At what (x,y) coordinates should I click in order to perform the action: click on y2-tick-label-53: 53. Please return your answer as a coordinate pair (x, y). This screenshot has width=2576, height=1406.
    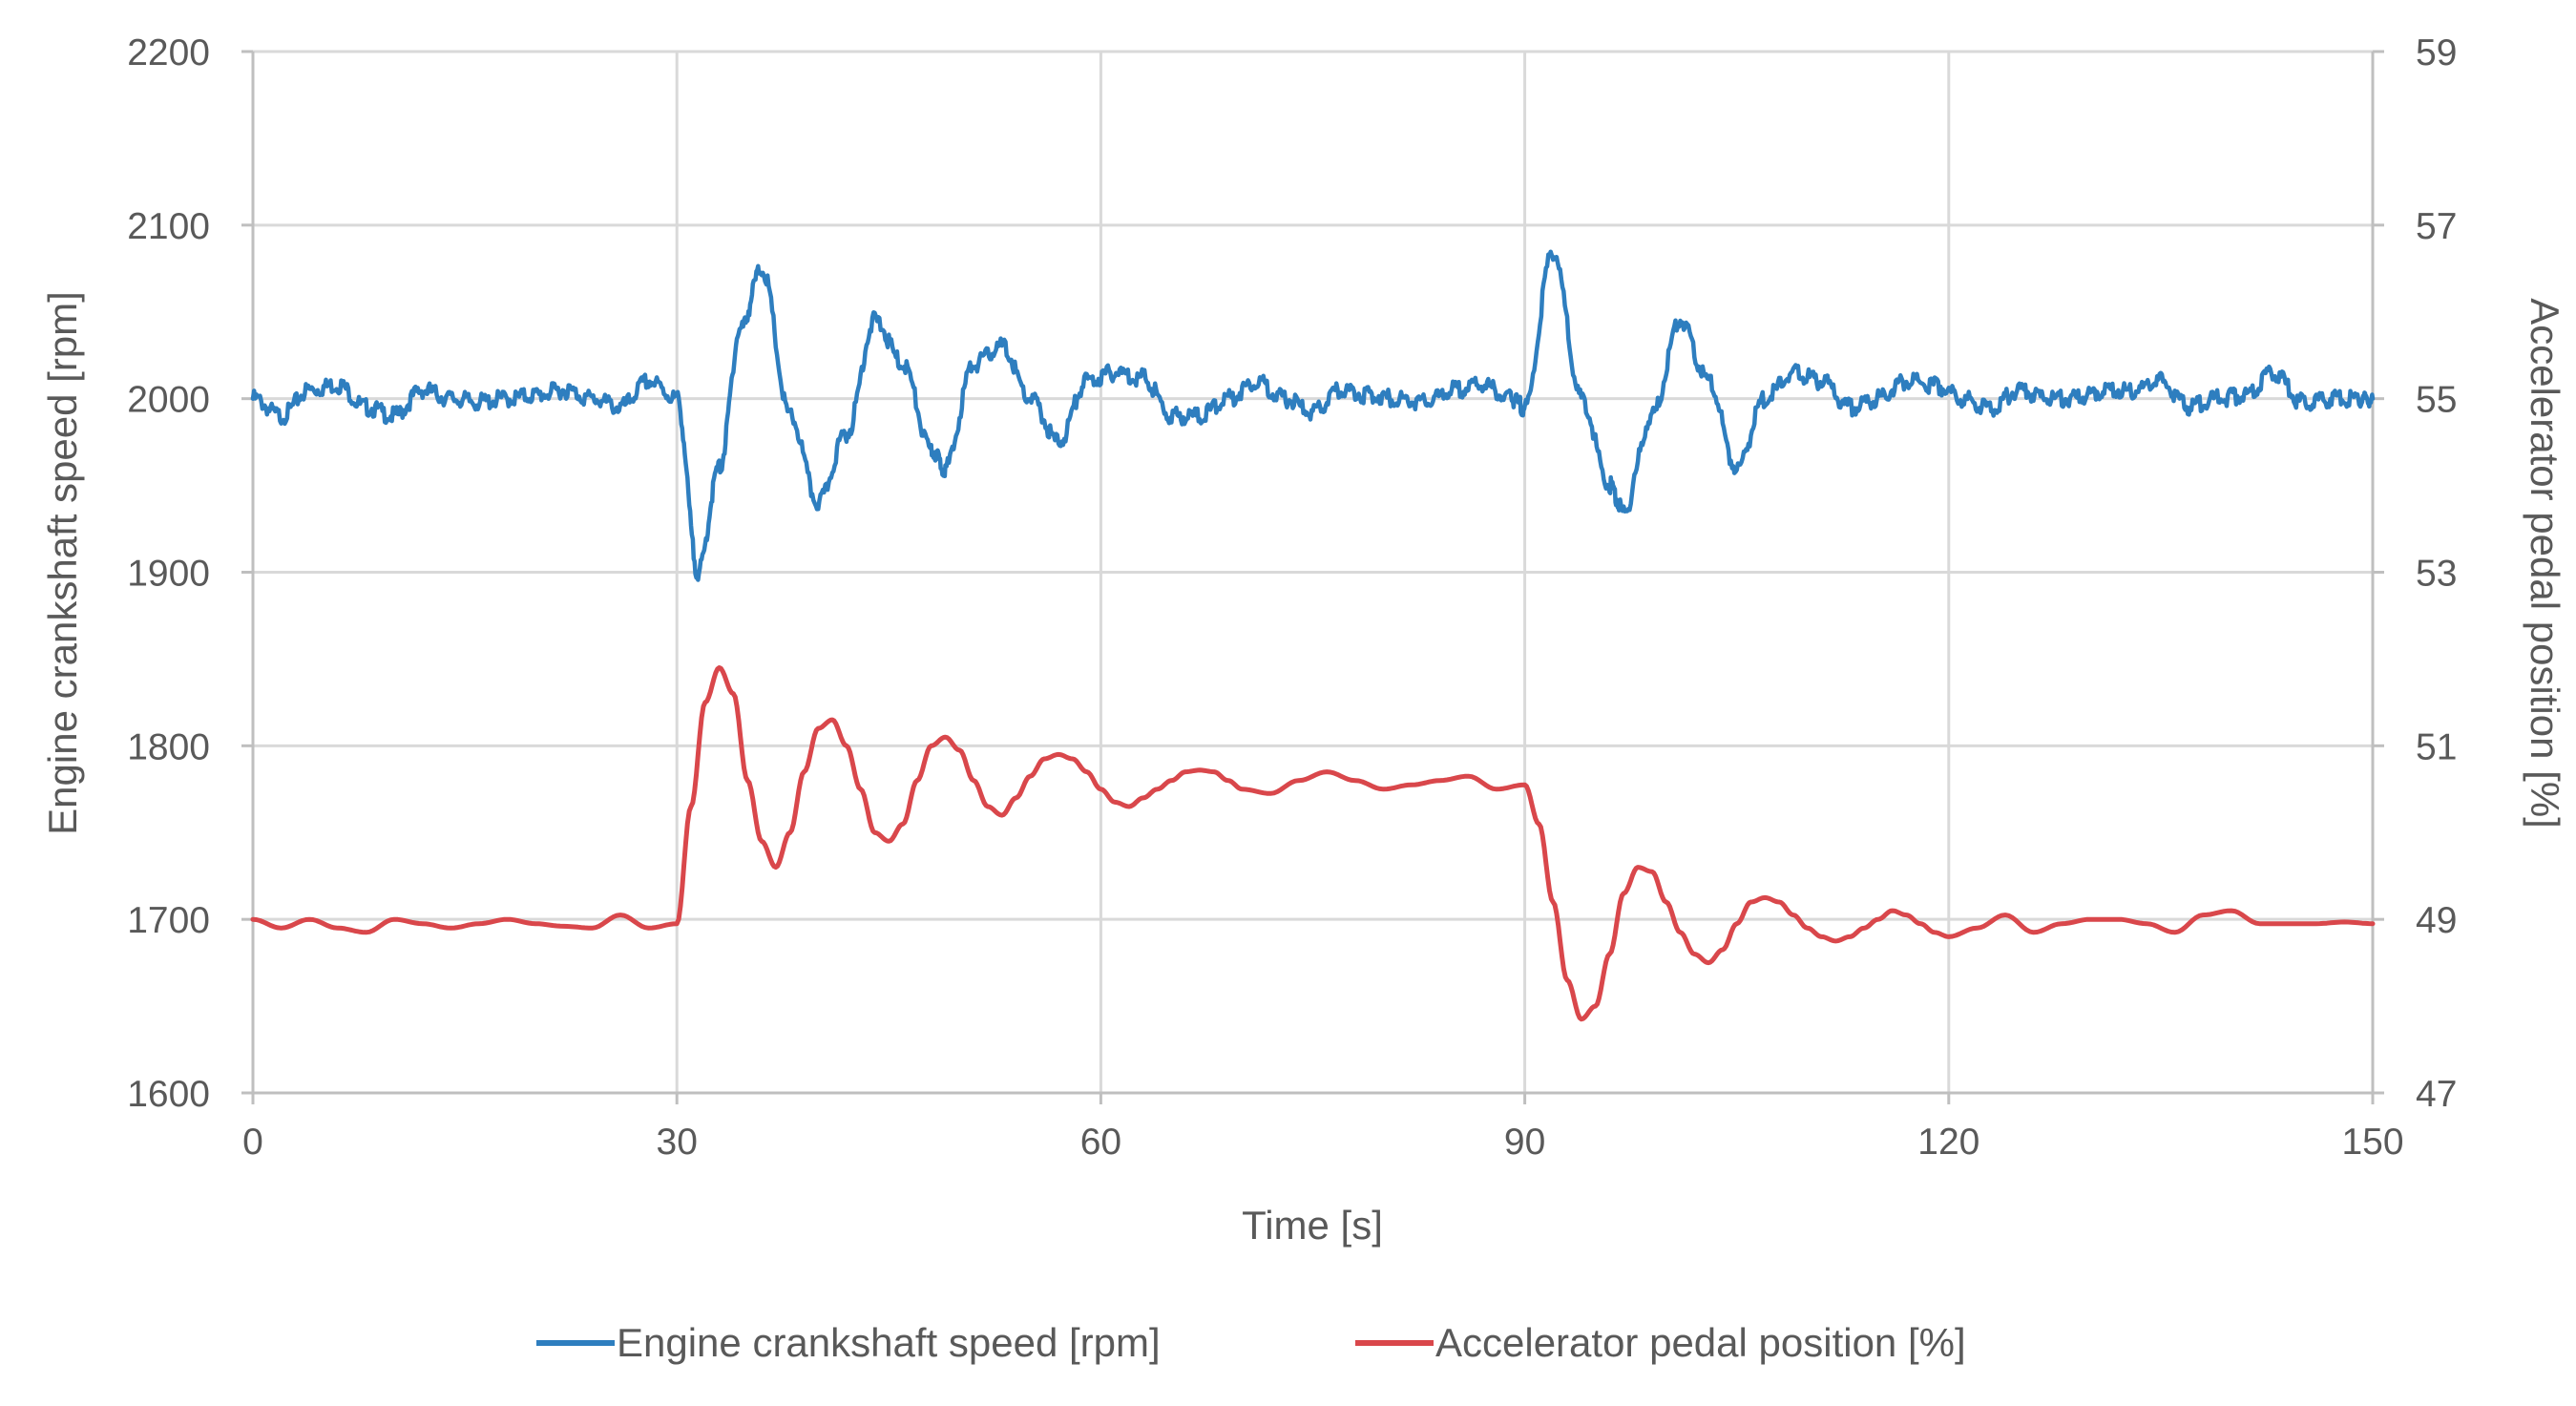
    Looking at the image, I should click on (2436, 574).